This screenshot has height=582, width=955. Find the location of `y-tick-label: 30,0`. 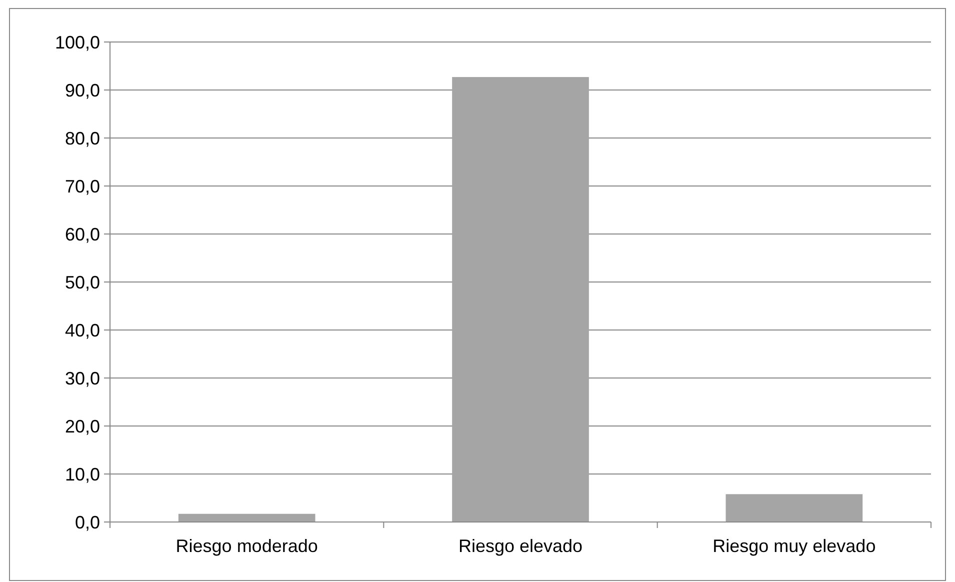

y-tick-label: 30,0 is located at coordinates (82, 378).